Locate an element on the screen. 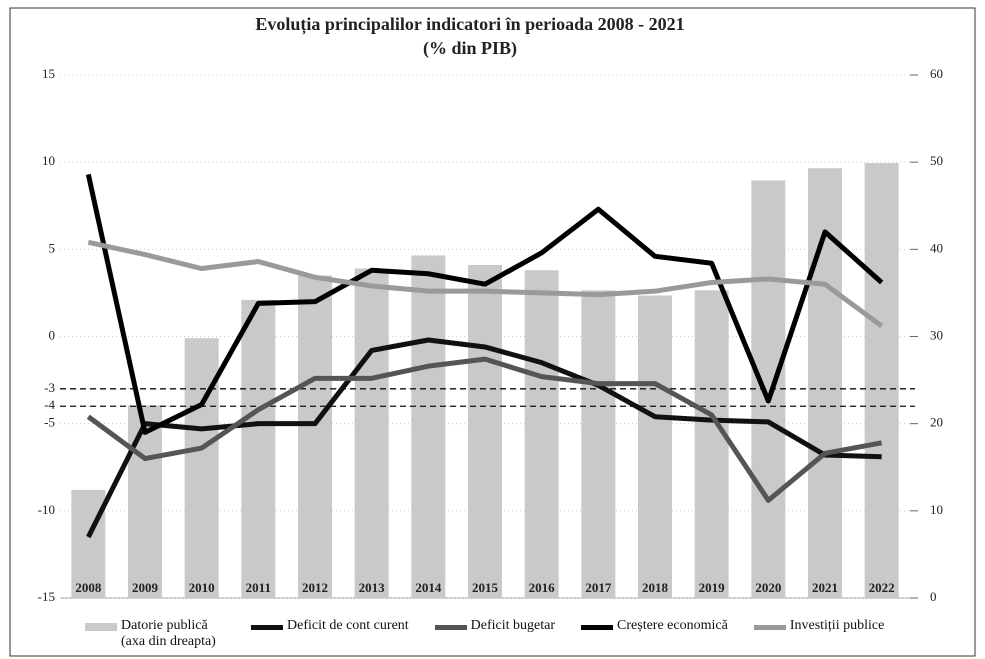 The image size is (985, 659). y-tick-label: 5 is located at coordinates (52, 247).